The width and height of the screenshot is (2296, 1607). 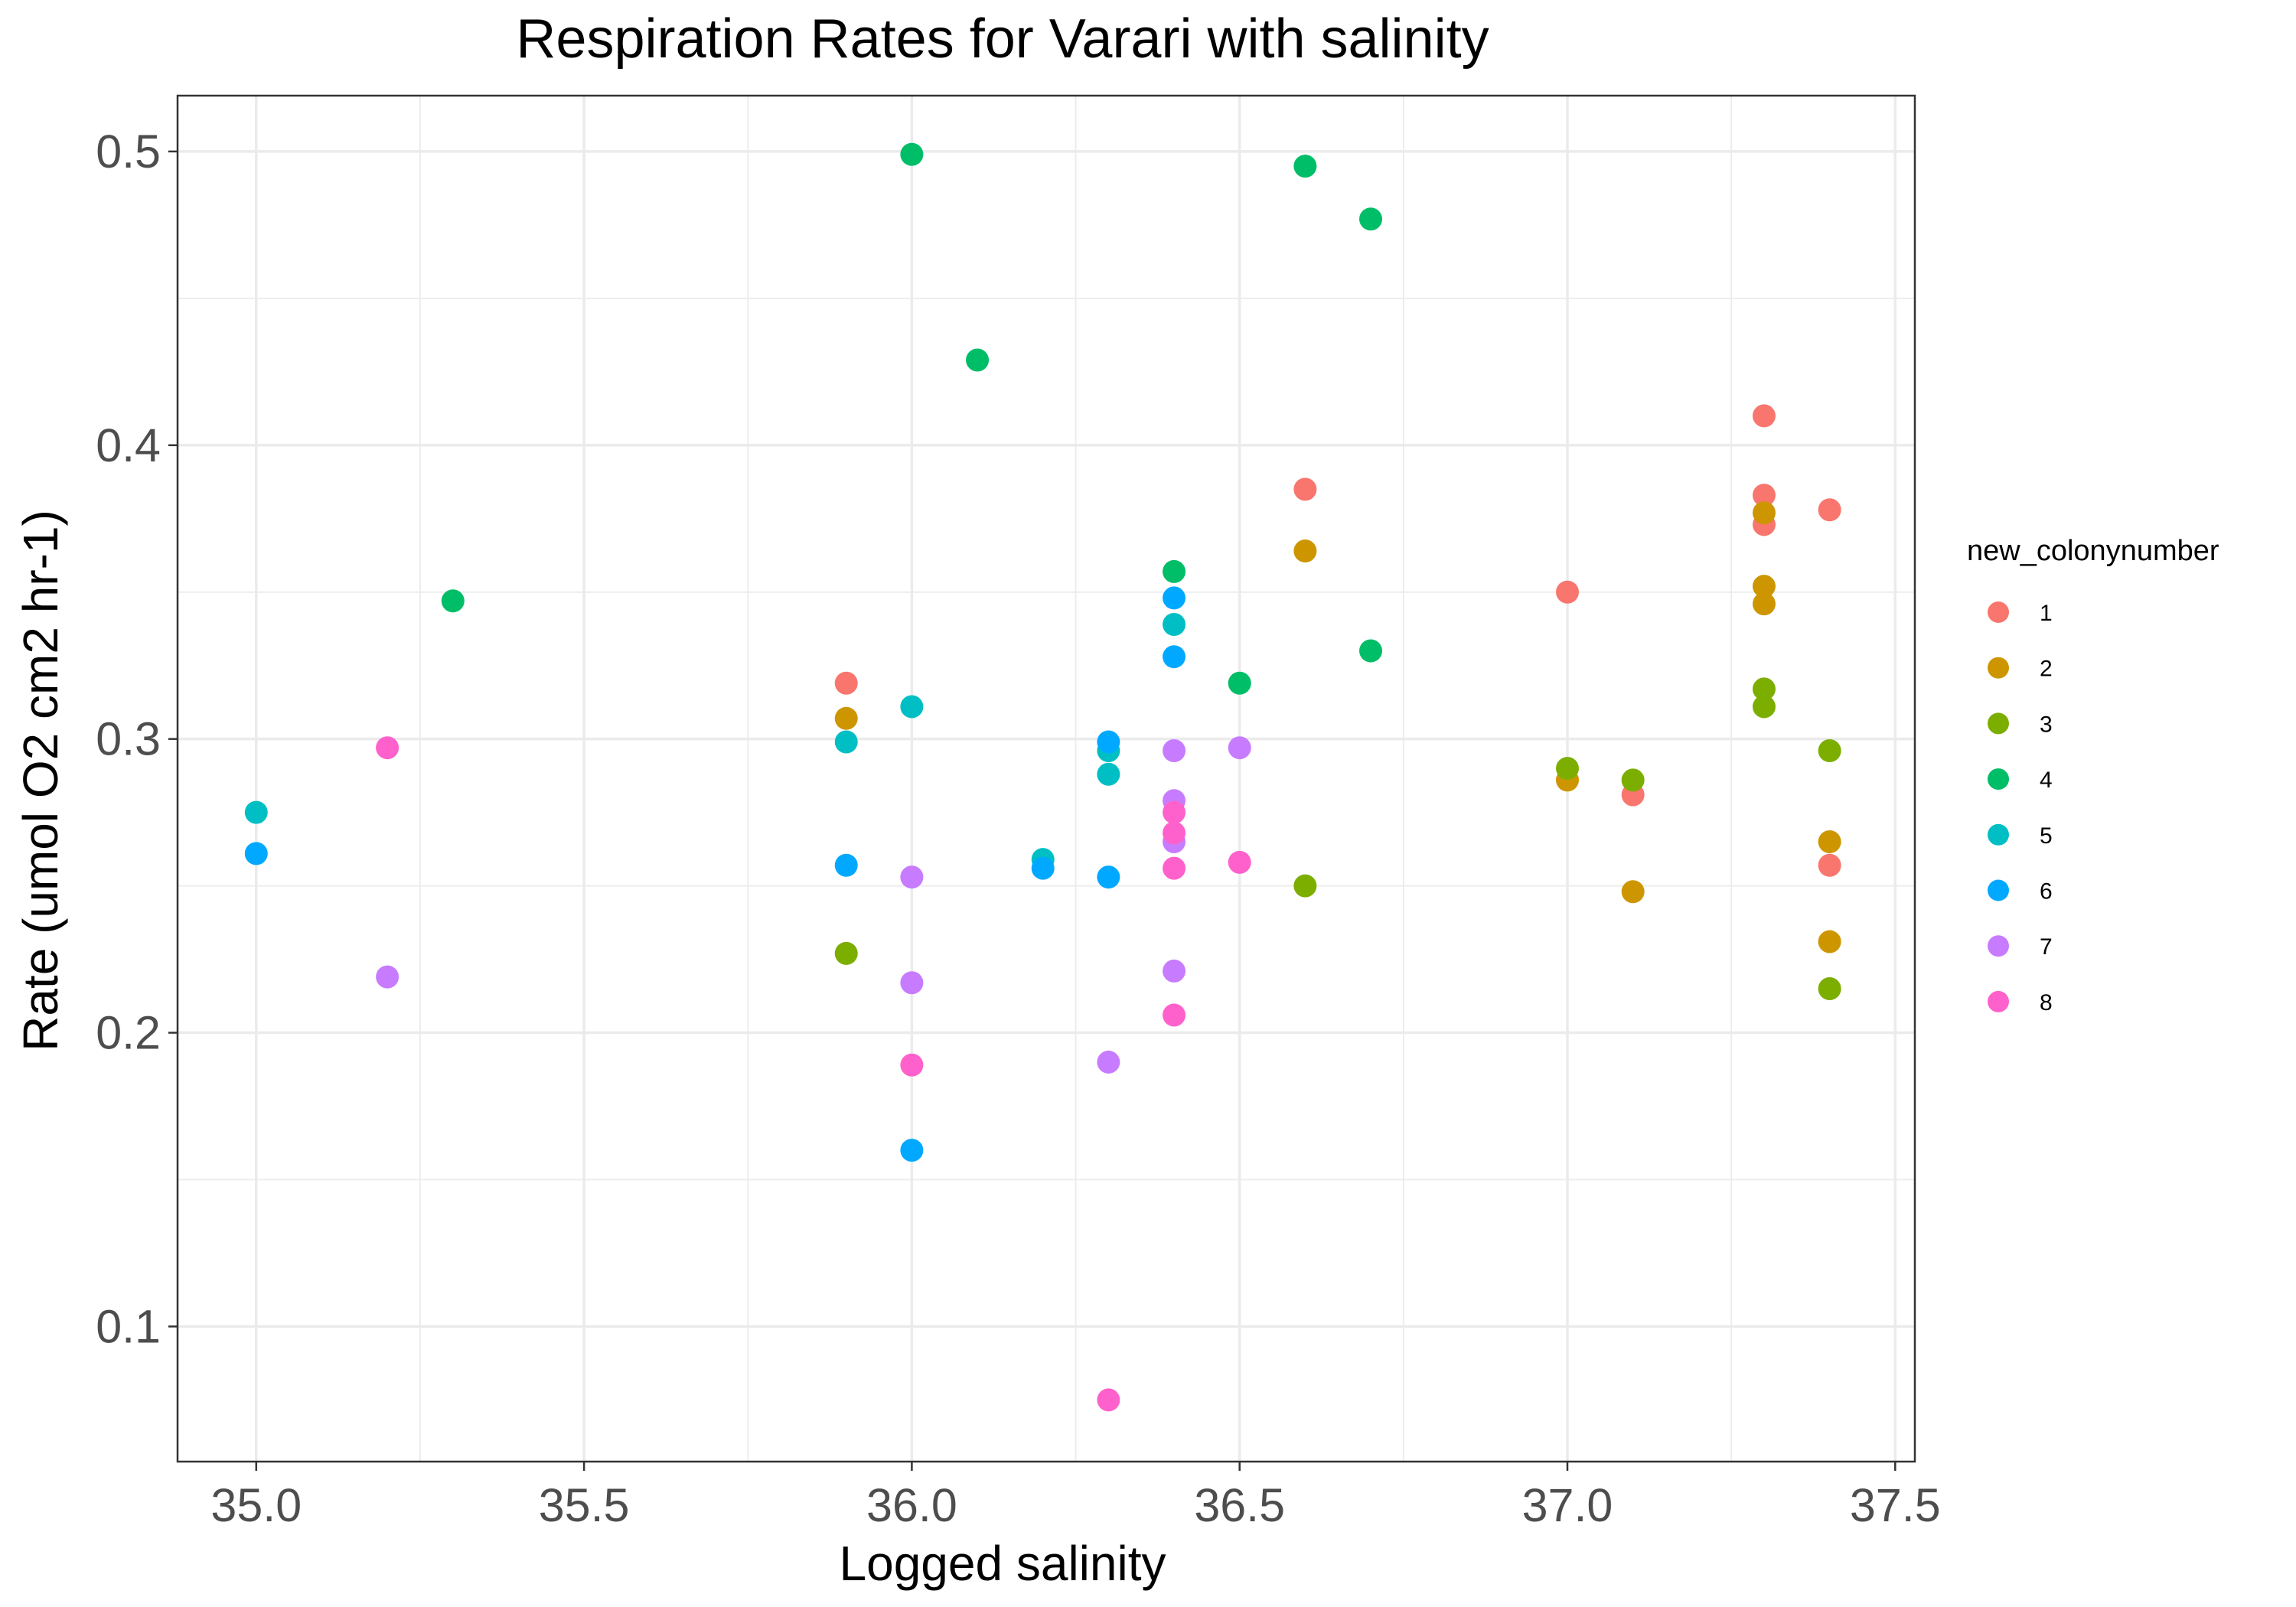 I want to click on y-tick-label: 0.2, so click(x=128, y=1033).